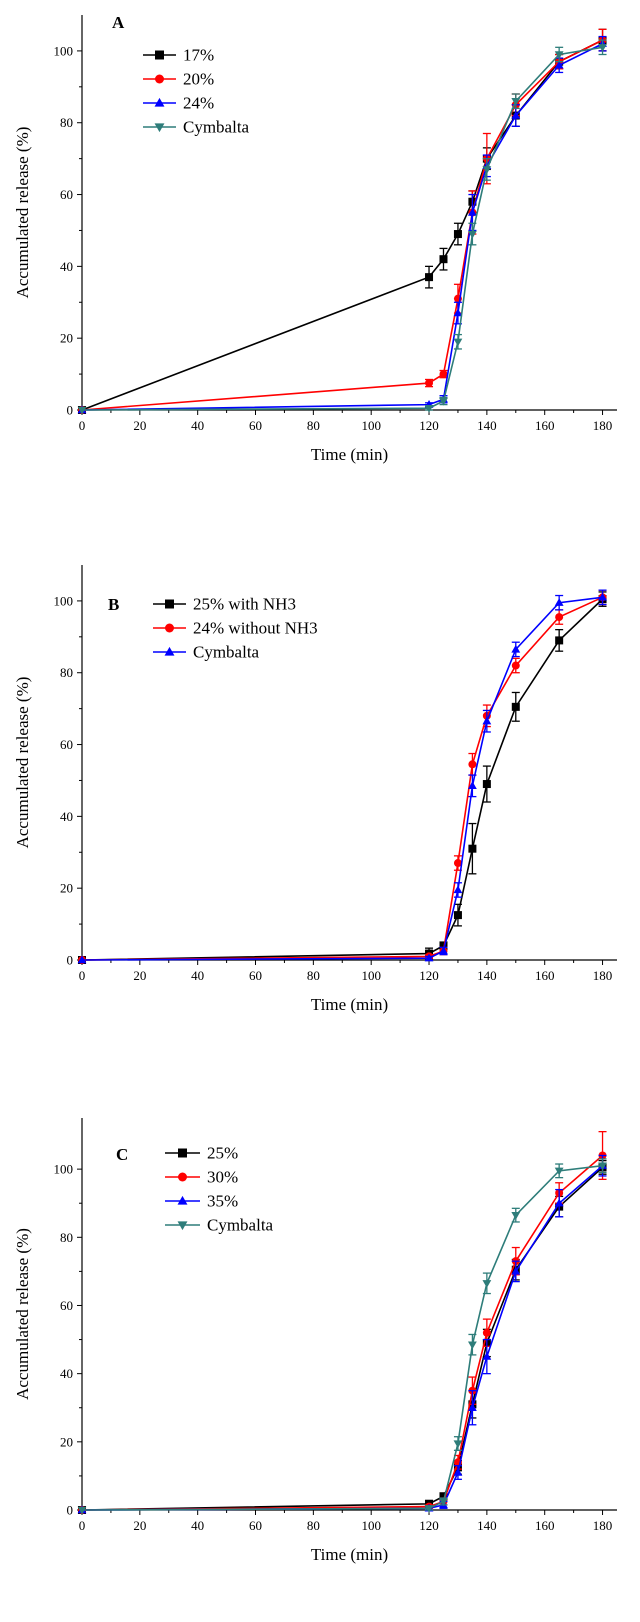 This screenshot has height=1622, width=640. What do you see at coordinates (22, 763) in the screenshot?
I see `y-axis-title: Accumulated release (%)` at bounding box center [22, 763].